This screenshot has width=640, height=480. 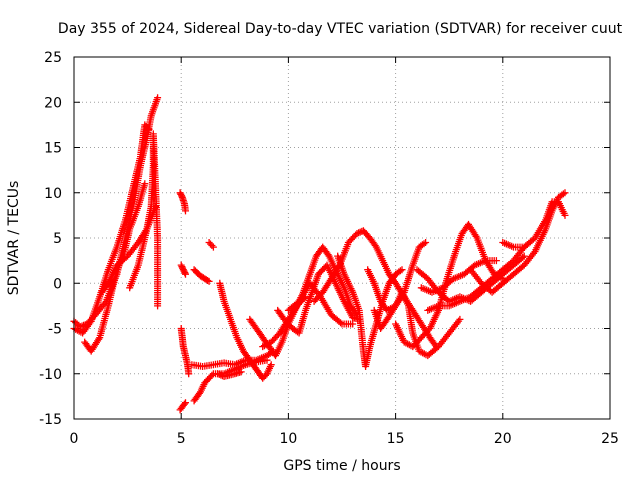 I want to click on x-tick-label: 10, so click(x=288, y=439).